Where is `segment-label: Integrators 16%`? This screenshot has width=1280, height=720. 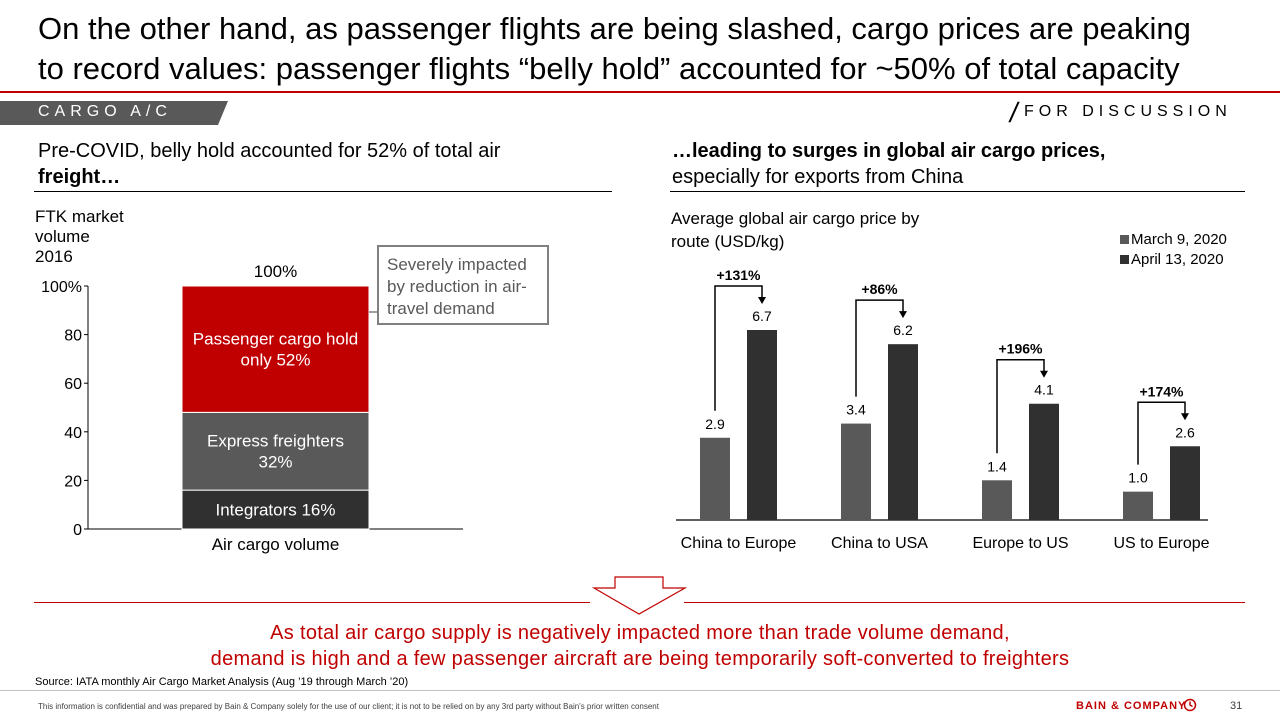 segment-label: Integrators 16% is located at coordinates (275, 510).